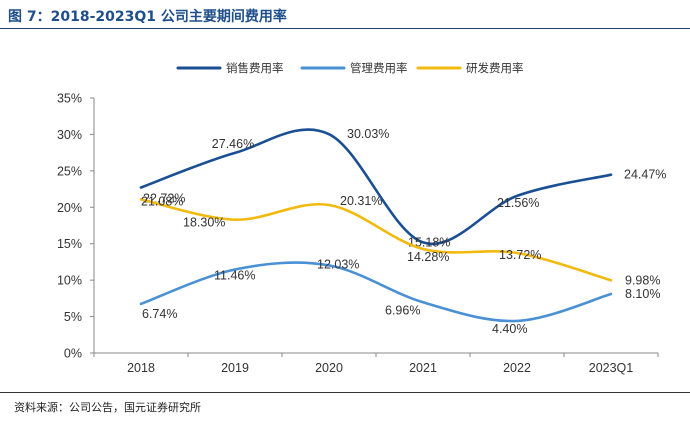  I want to click on data-label-admin: 11.46%, so click(234, 276).